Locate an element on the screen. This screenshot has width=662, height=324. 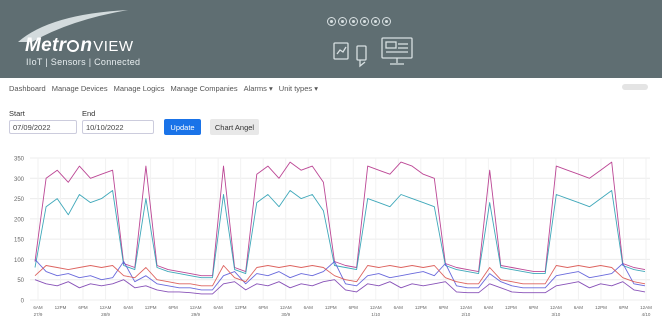
nav-alarms-dropdown: Alarms ▾ is located at coordinates (258, 88).